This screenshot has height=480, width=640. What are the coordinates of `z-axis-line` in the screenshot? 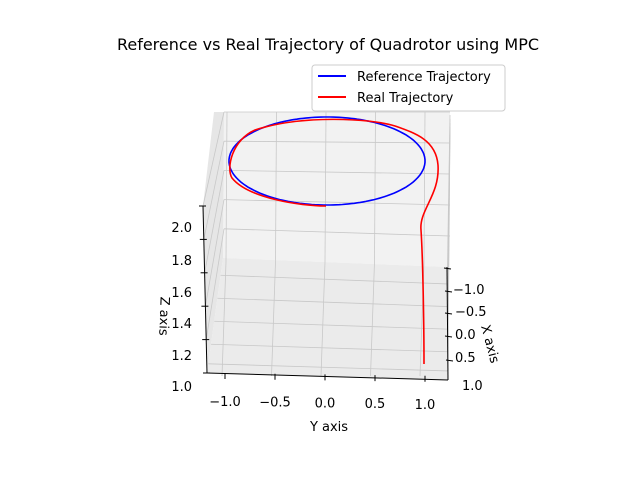 It's located at (205, 289).